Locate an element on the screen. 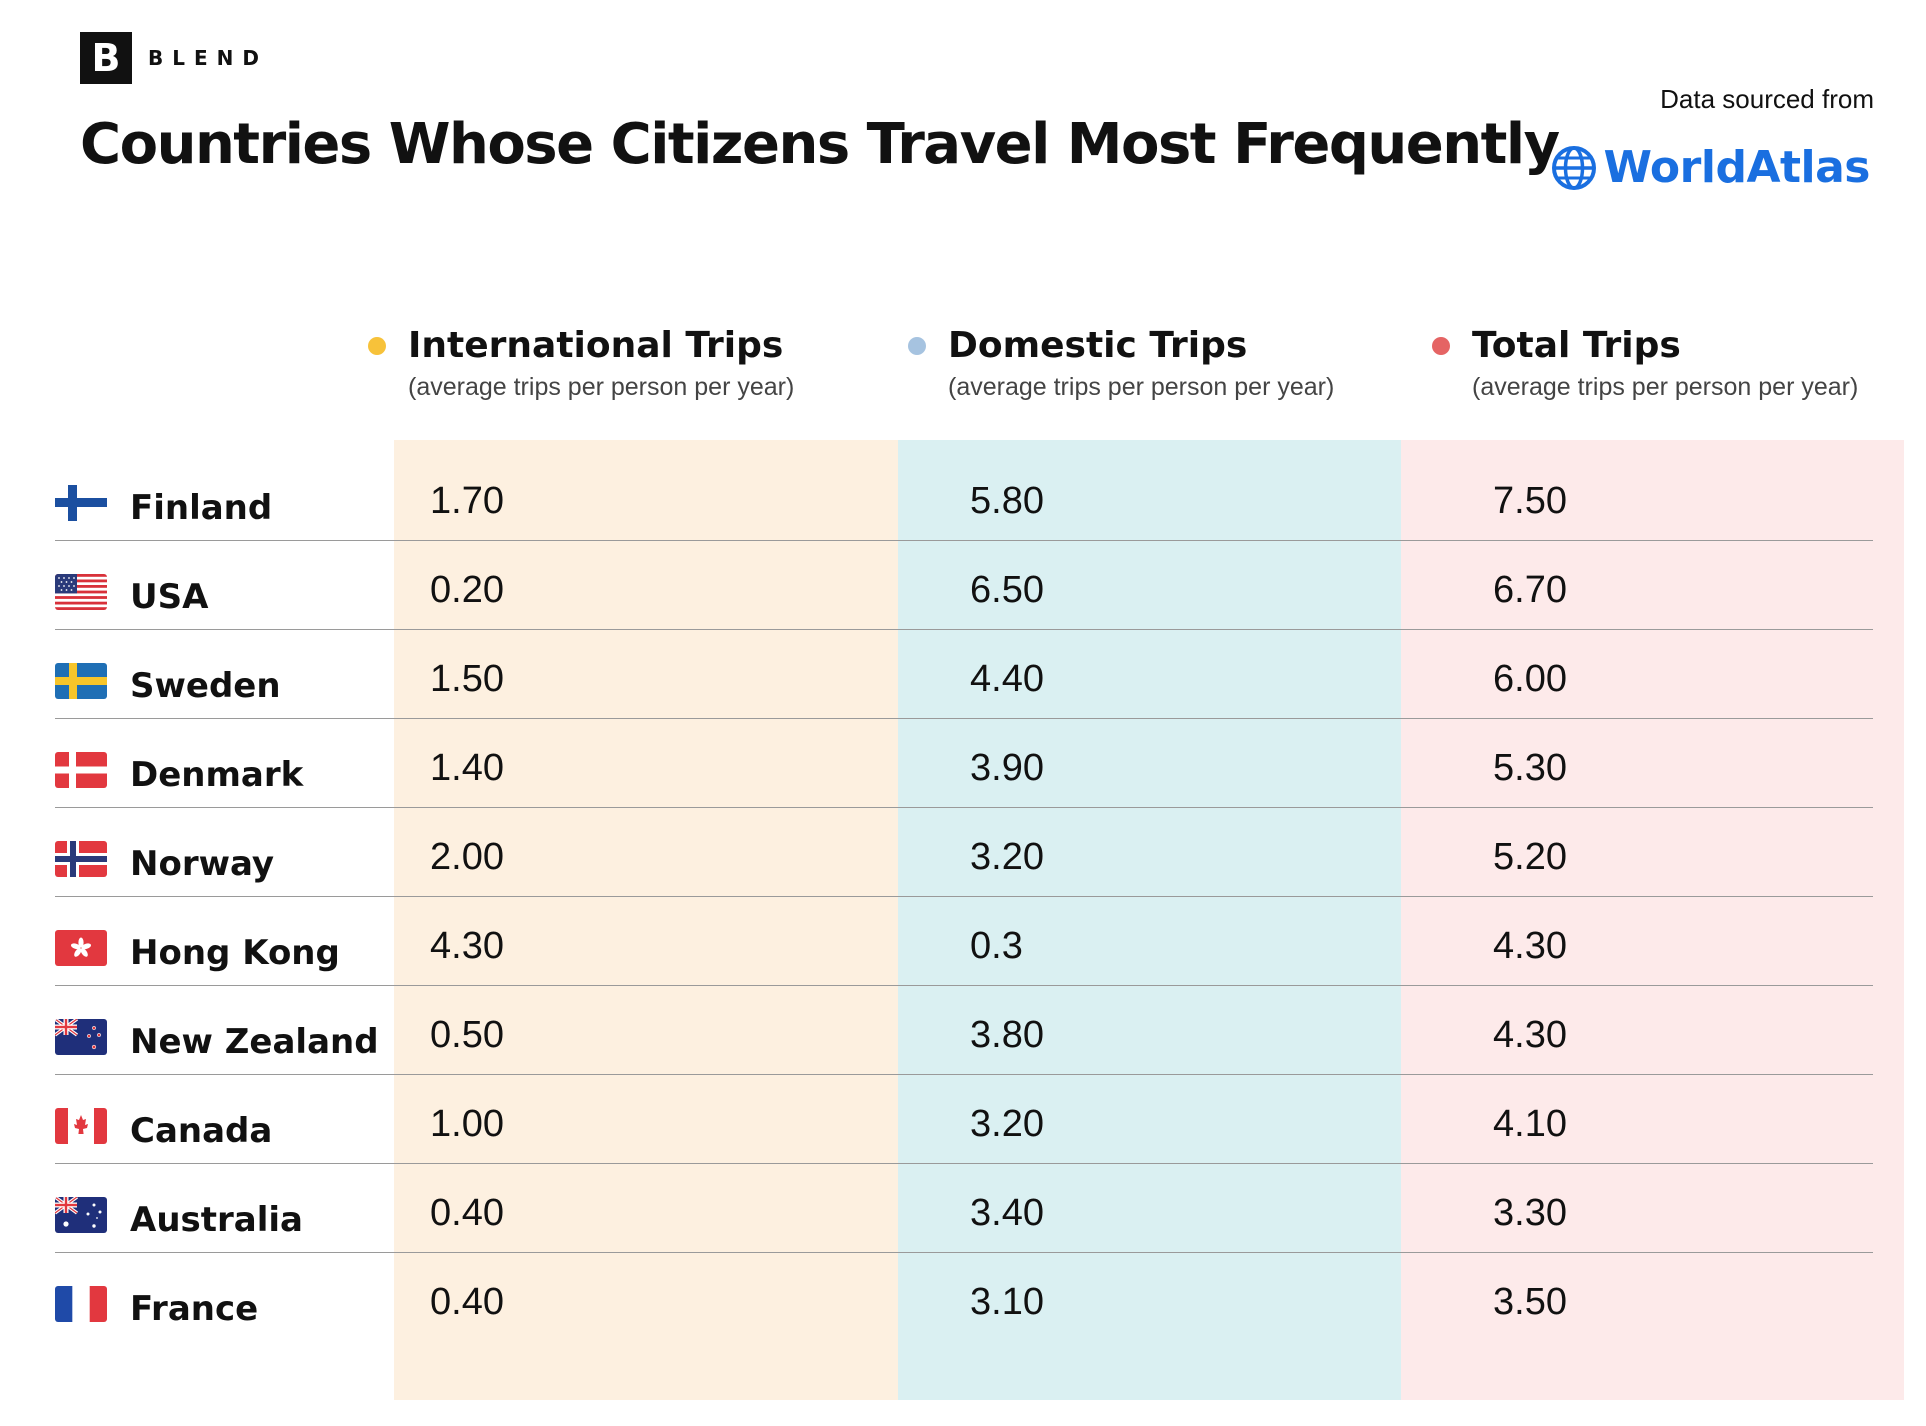 This screenshot has width=1926, height=1426. total-trips-value: 5.20 is located at coordinates (1530, 857).